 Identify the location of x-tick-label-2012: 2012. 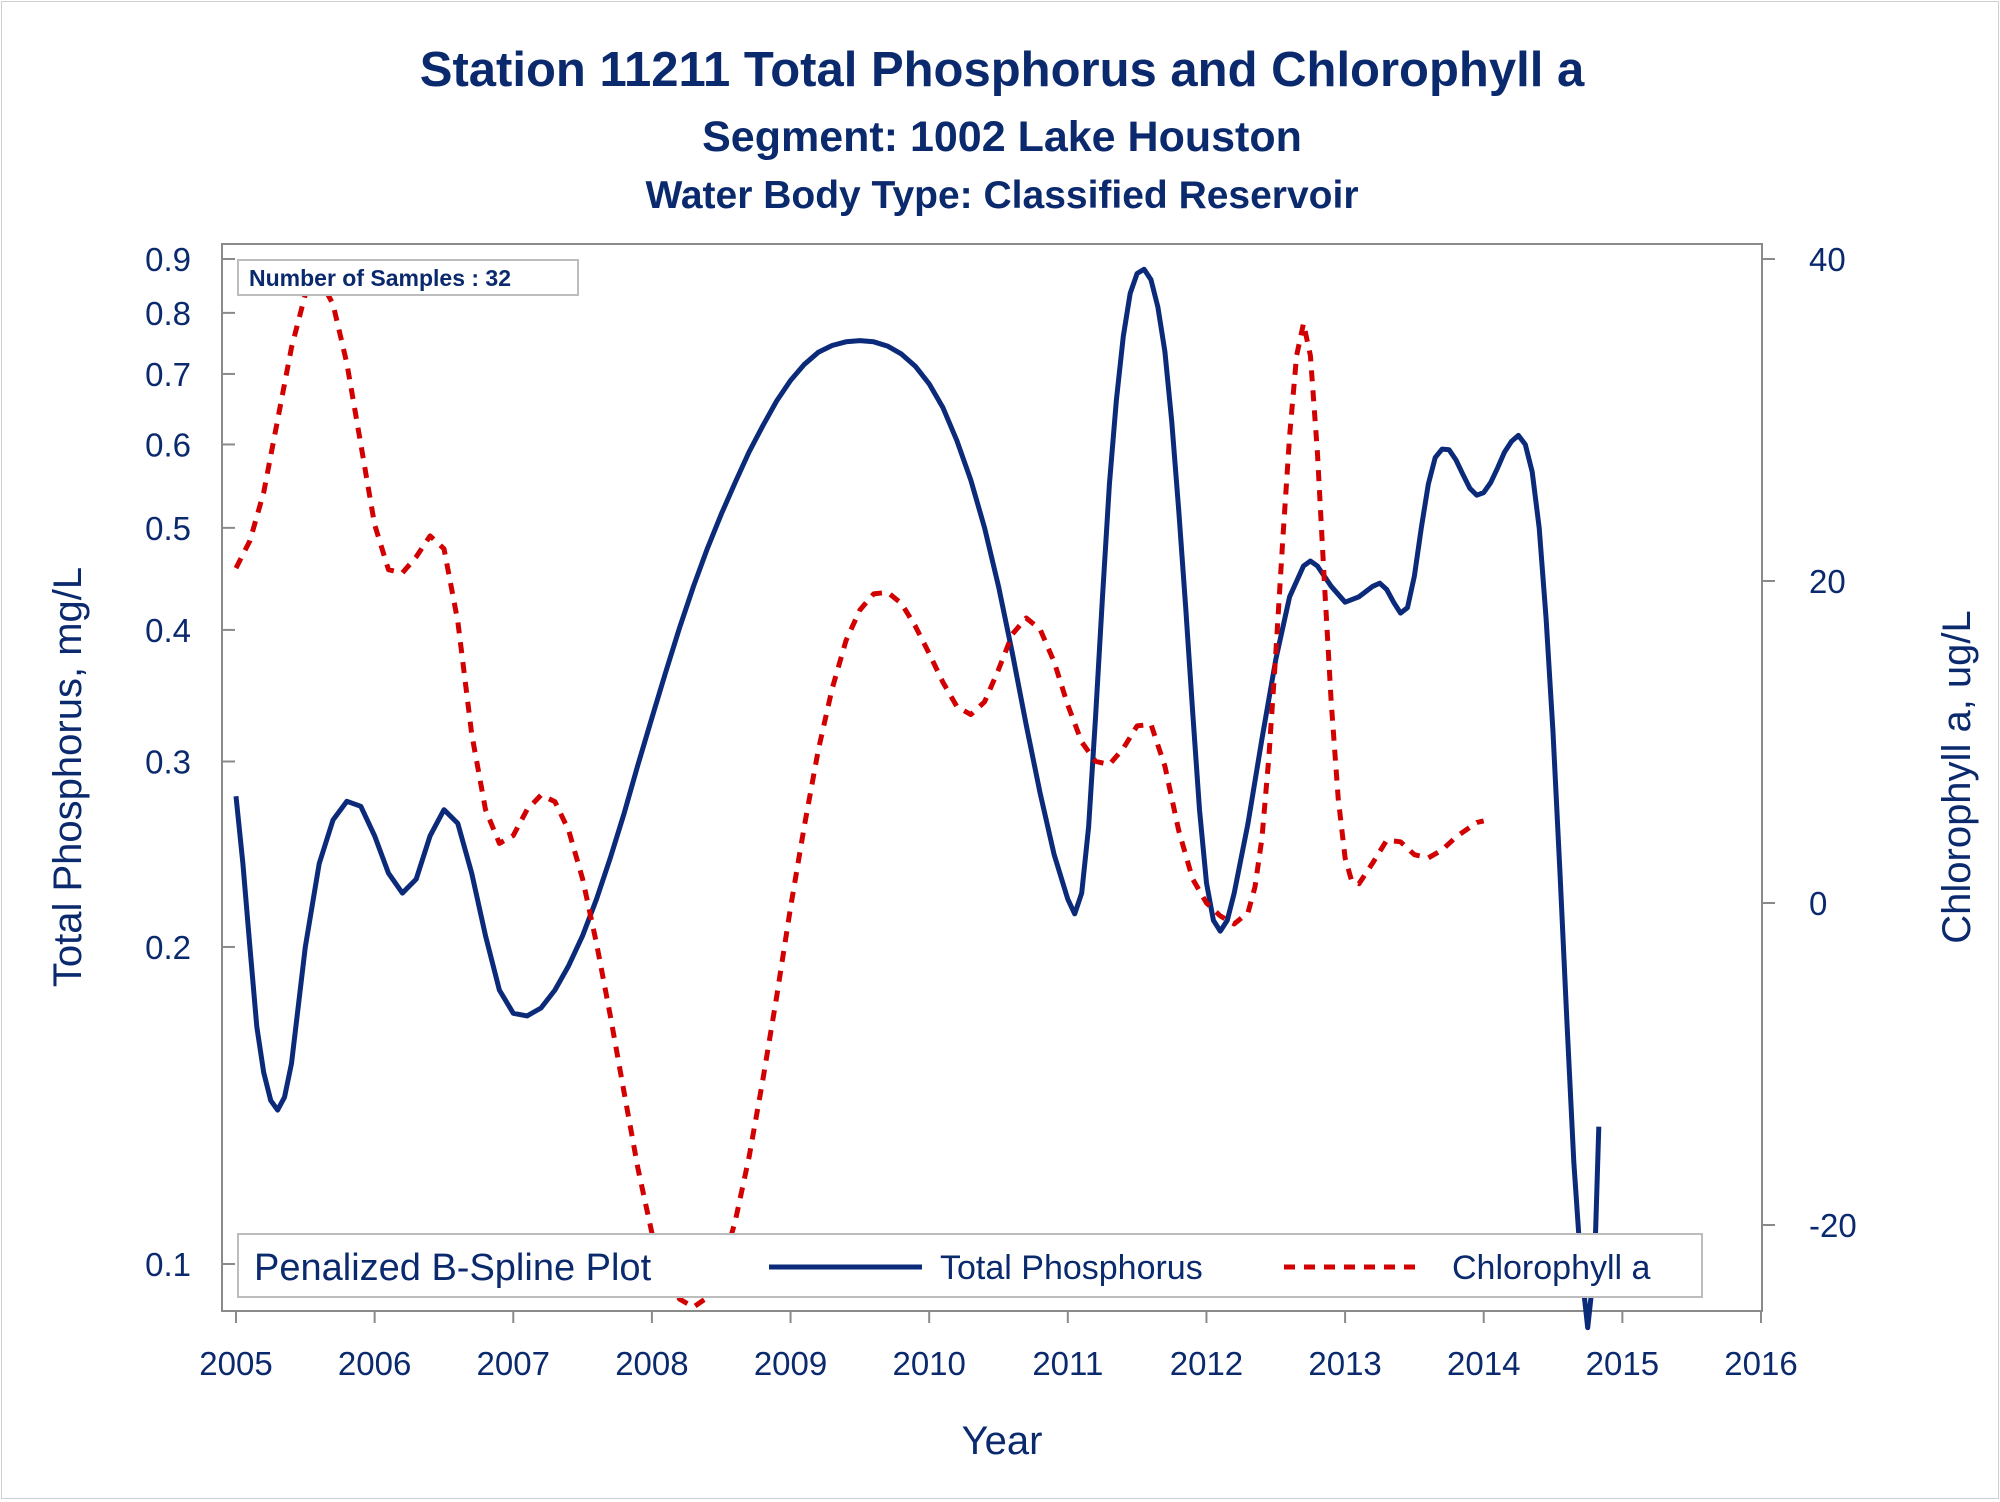
(1206, 1363).